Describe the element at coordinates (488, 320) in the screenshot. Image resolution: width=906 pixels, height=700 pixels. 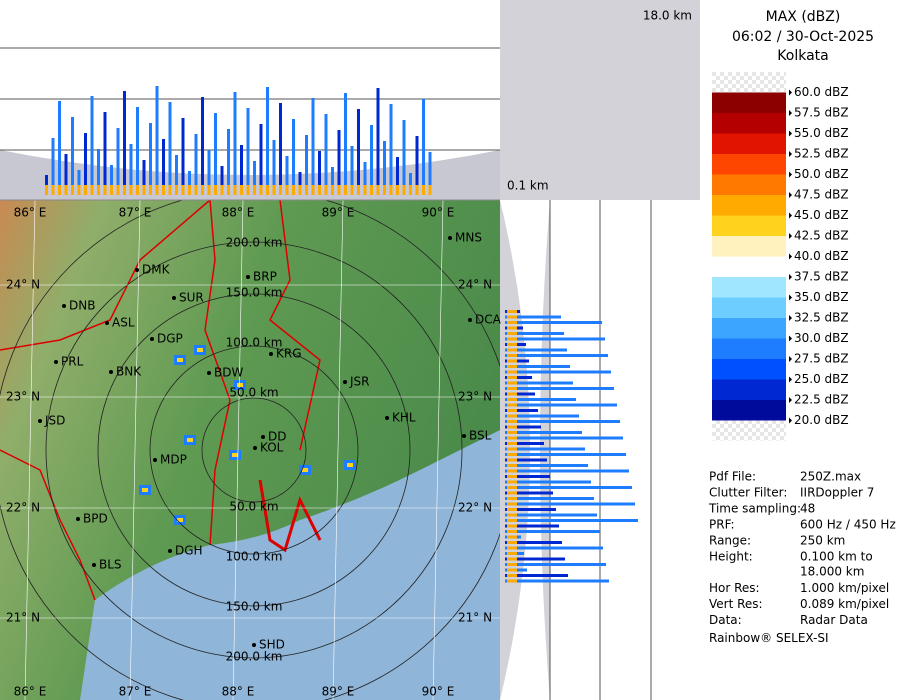
I see `city-label: DCA` at that location.